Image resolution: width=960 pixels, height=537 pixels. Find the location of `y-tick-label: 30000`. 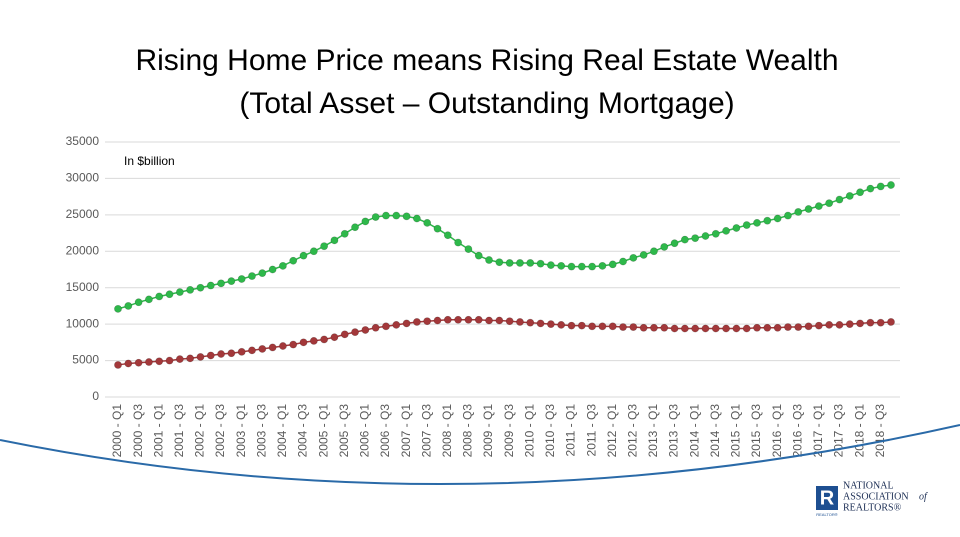

y-tick-label: 30000 is located at coordinates (83, 178).